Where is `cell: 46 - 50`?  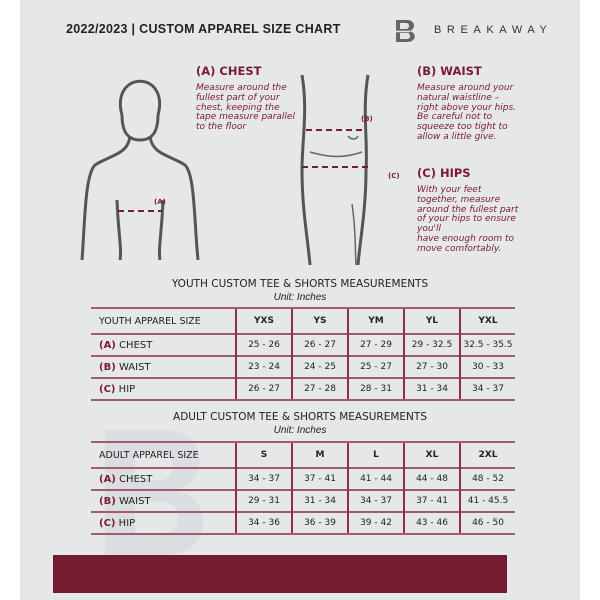
cell: 46 - 50 is located at coordinates (487, 523).